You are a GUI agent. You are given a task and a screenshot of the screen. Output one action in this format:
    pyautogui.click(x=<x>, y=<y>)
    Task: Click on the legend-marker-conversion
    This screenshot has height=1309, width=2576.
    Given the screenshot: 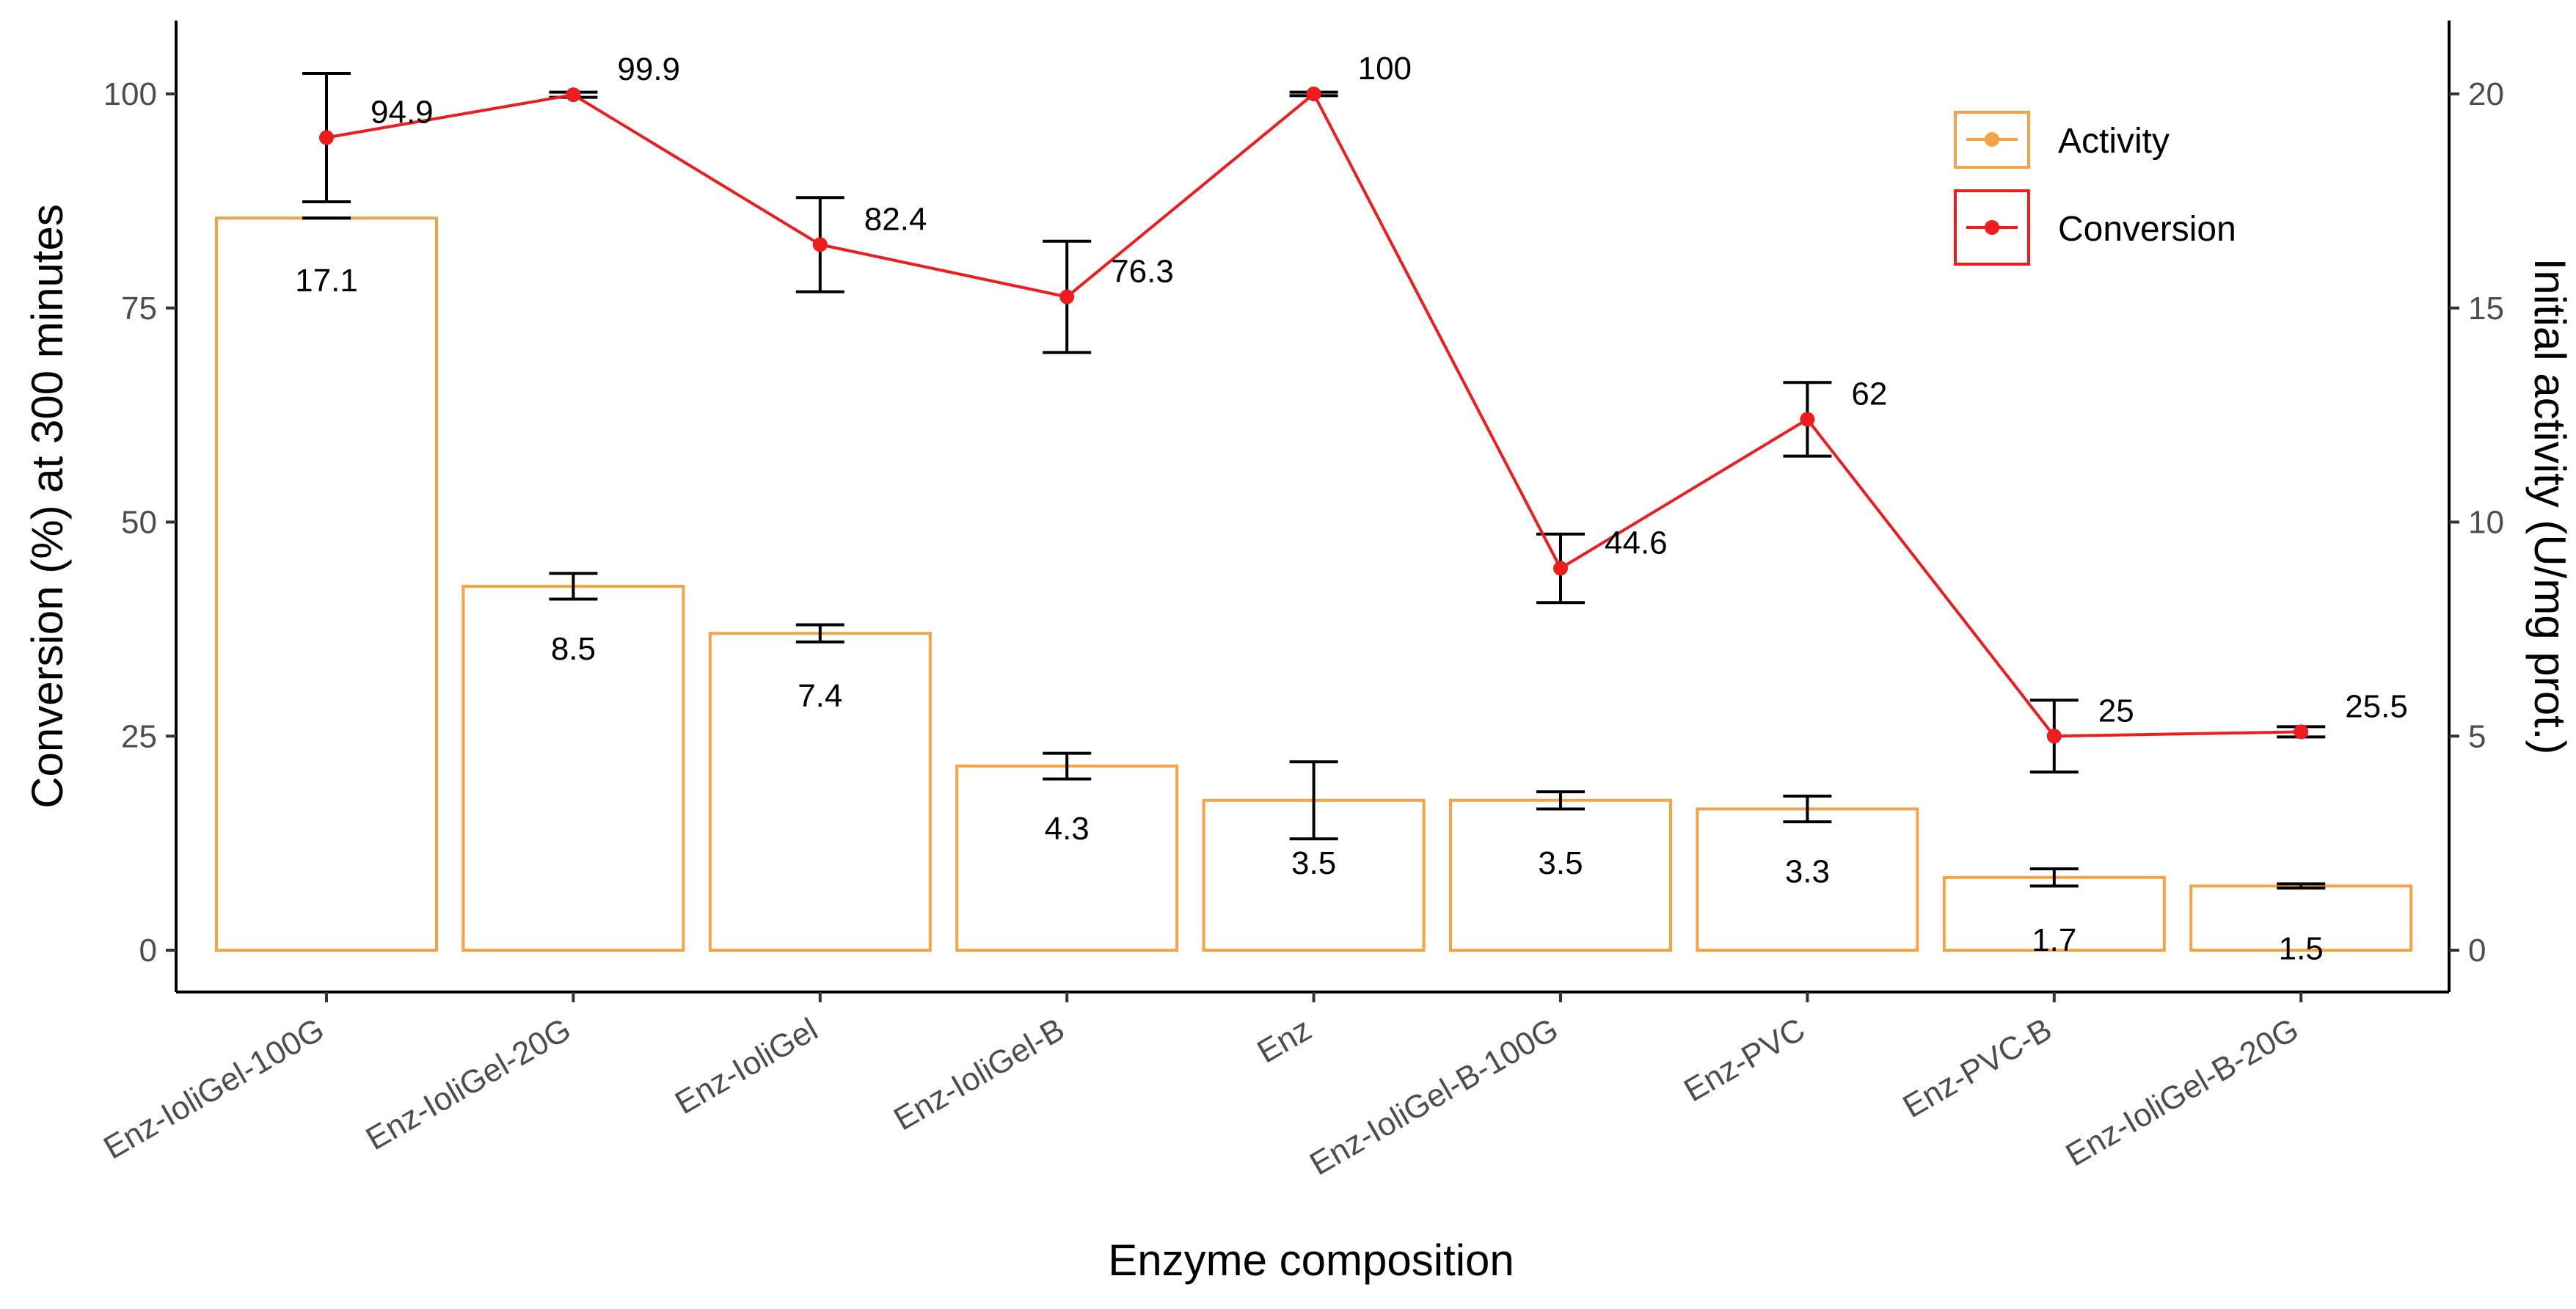 What is the action you would take?
    pyautogui.click(x=1992, y=228)
    